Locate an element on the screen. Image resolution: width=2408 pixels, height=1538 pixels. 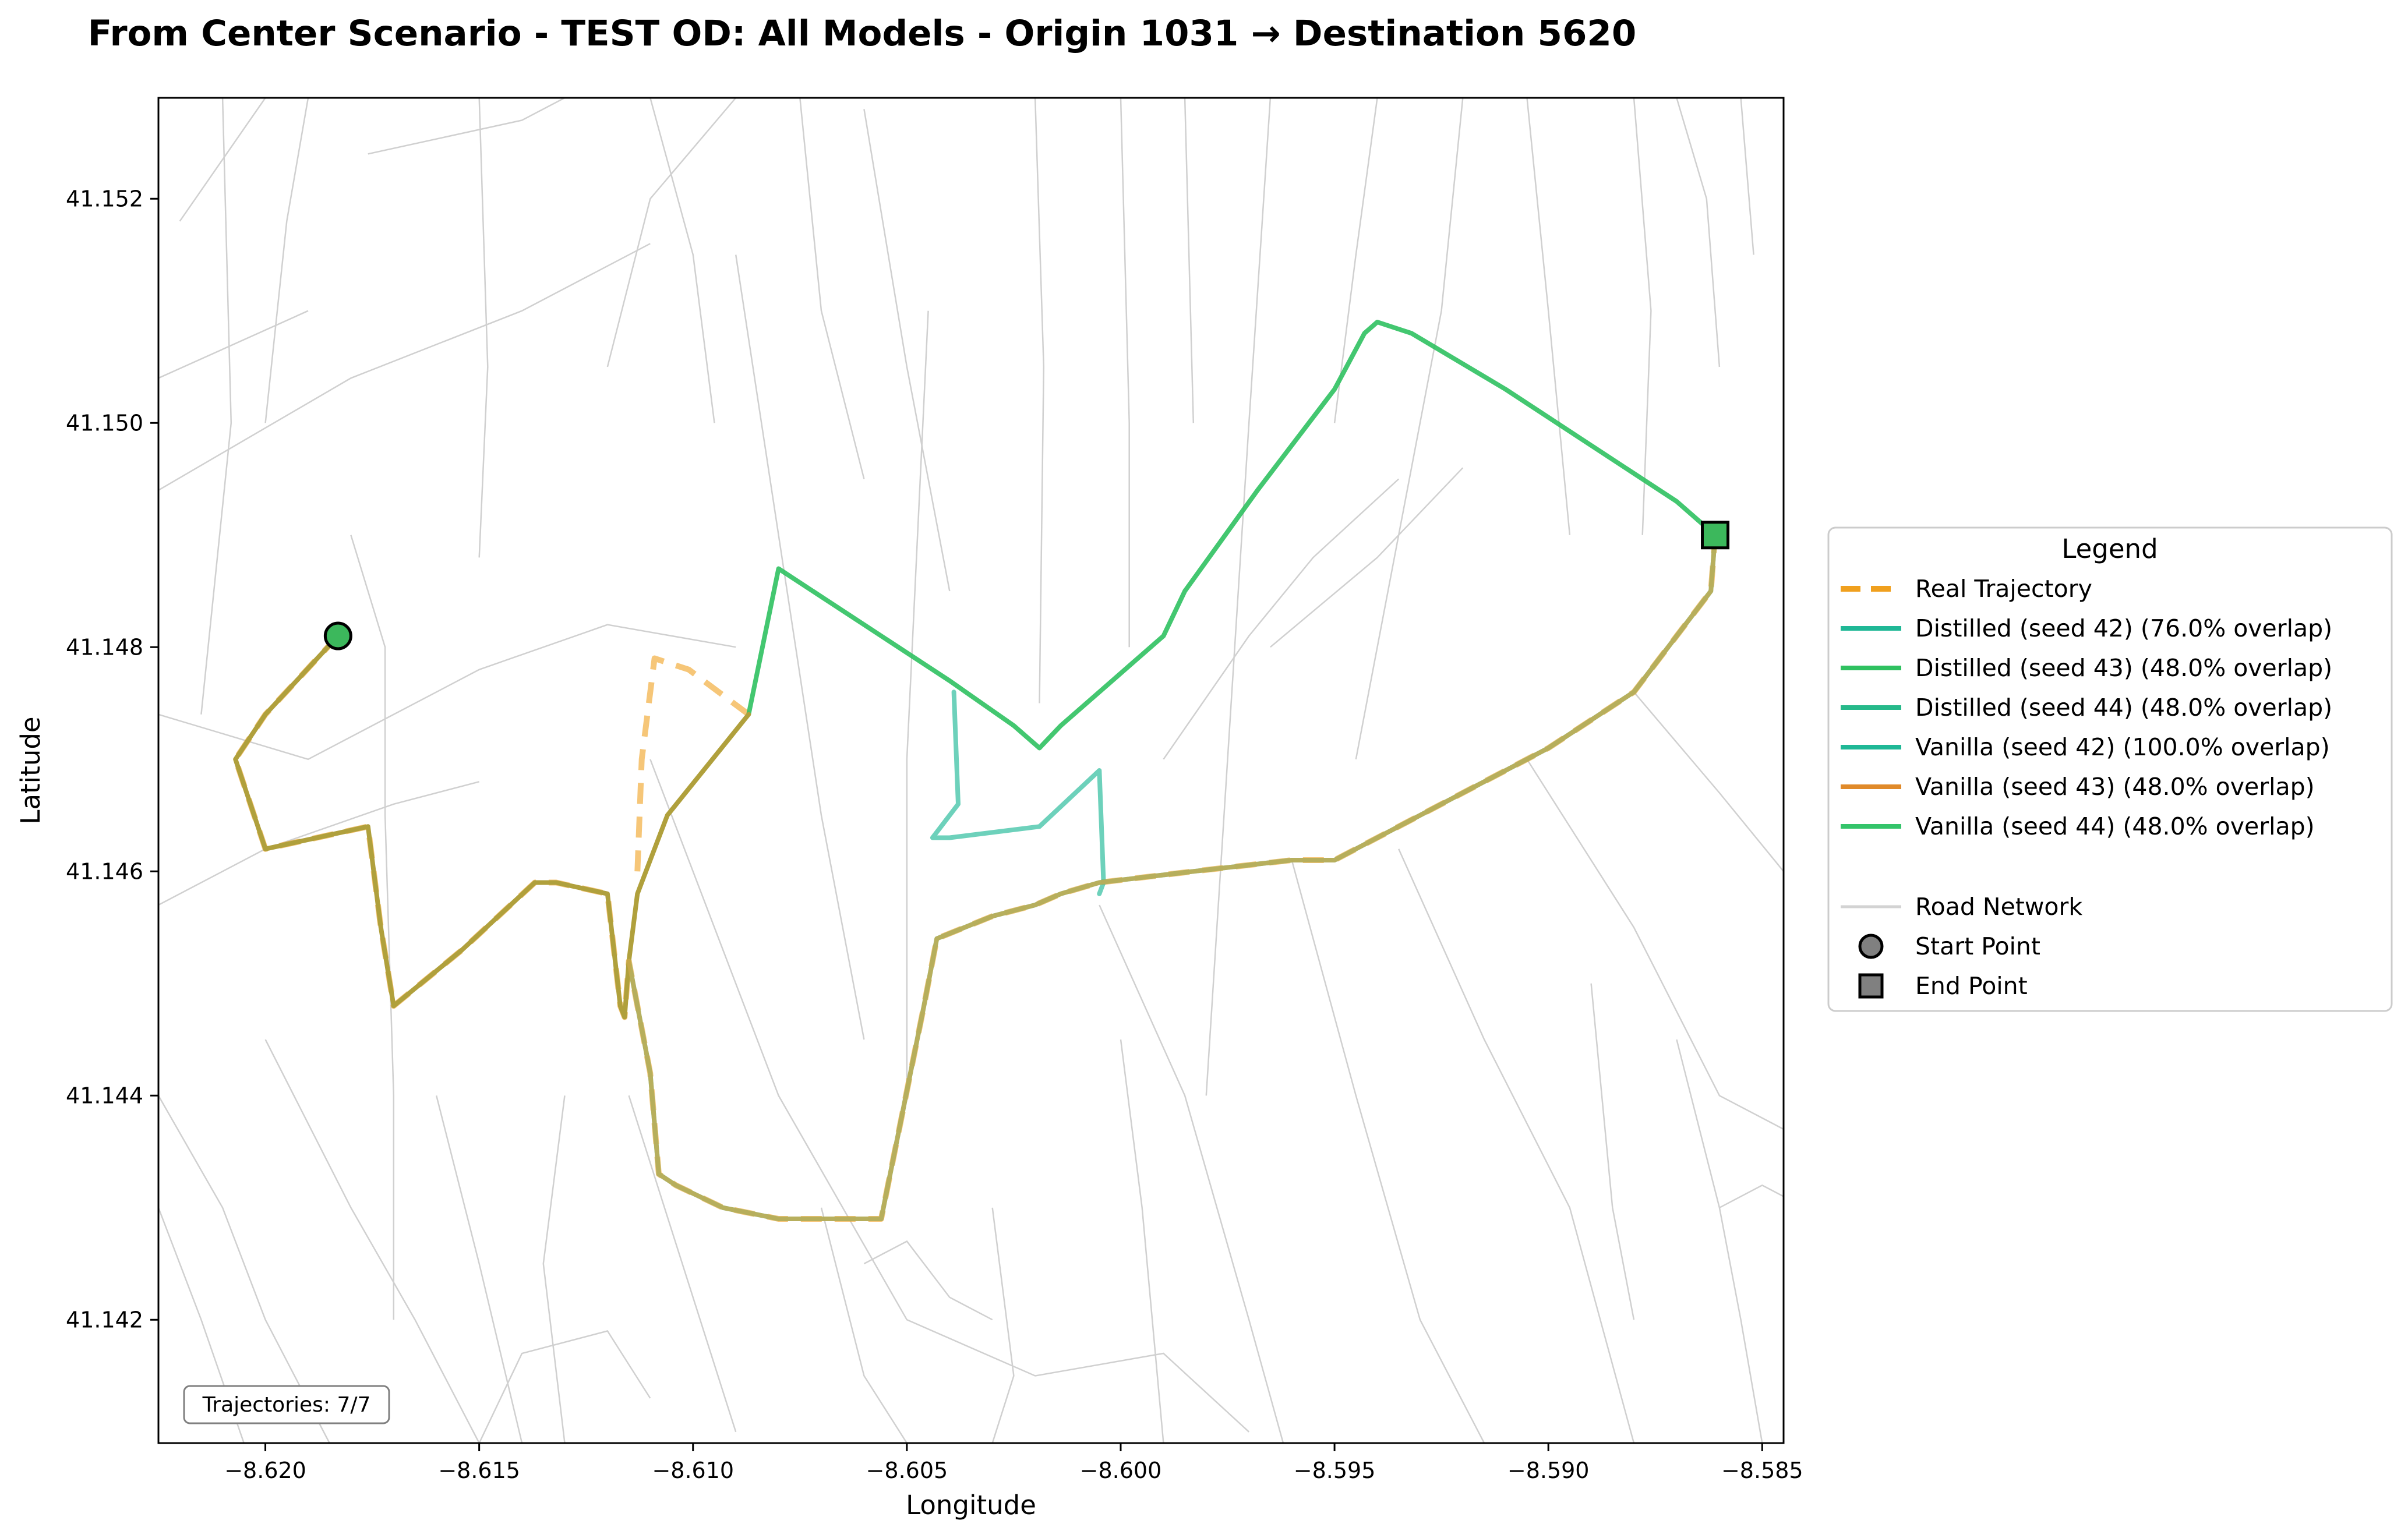
y-axis-ticks: 41.142 41.144 41.146 41.148 41.150 41.152 is located at coordinates (112, 759).